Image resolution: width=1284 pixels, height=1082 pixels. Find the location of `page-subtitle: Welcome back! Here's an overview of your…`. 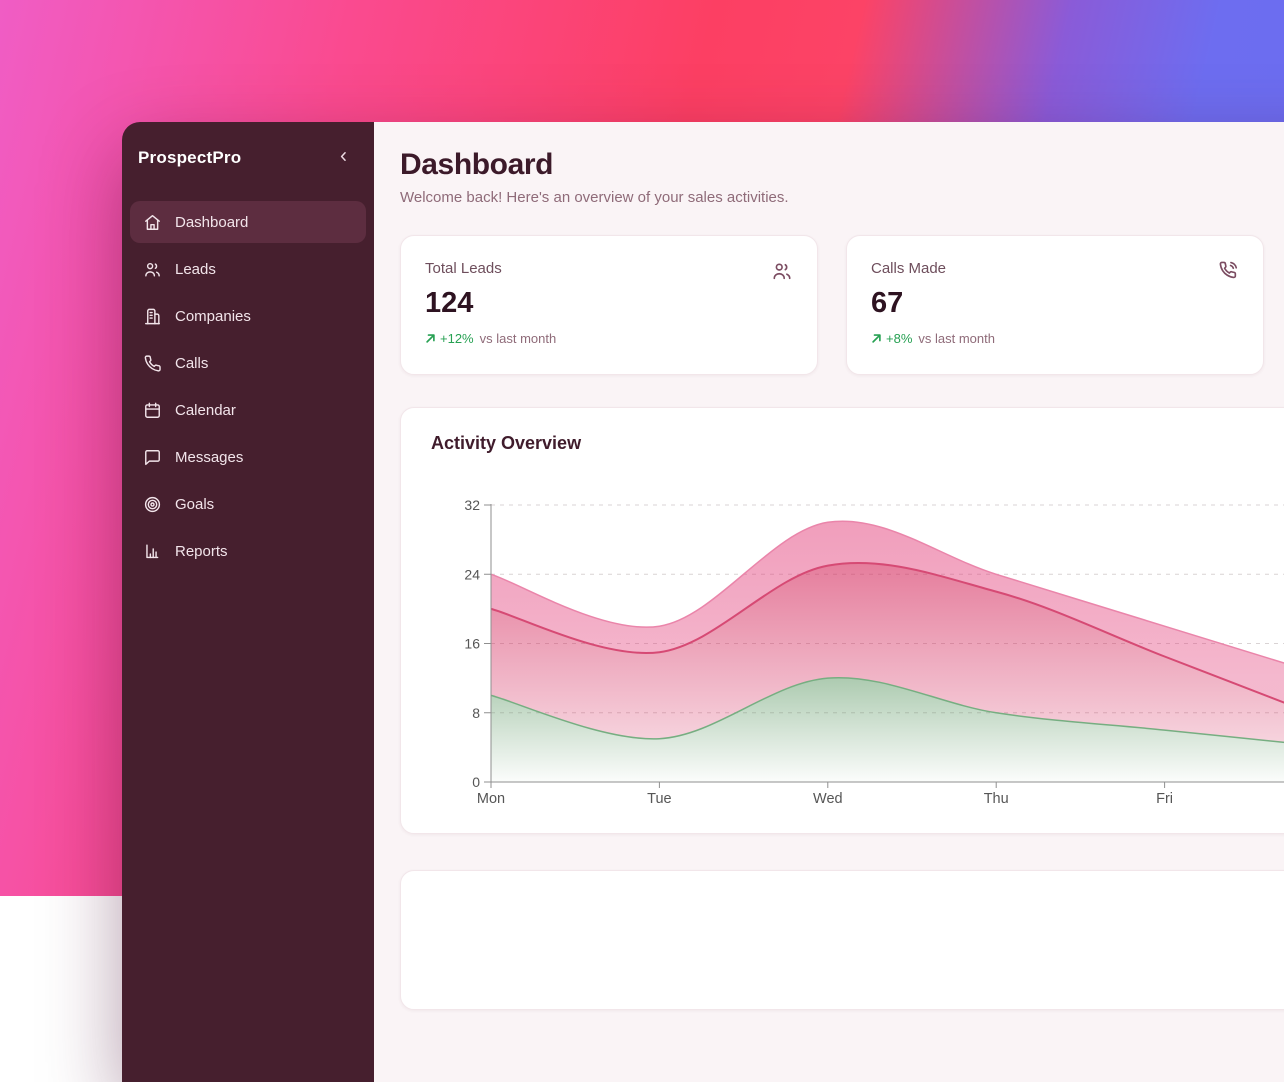

page-subtitle: Welcome back! Here's an overview of your… is located at coordinates (842, 197).